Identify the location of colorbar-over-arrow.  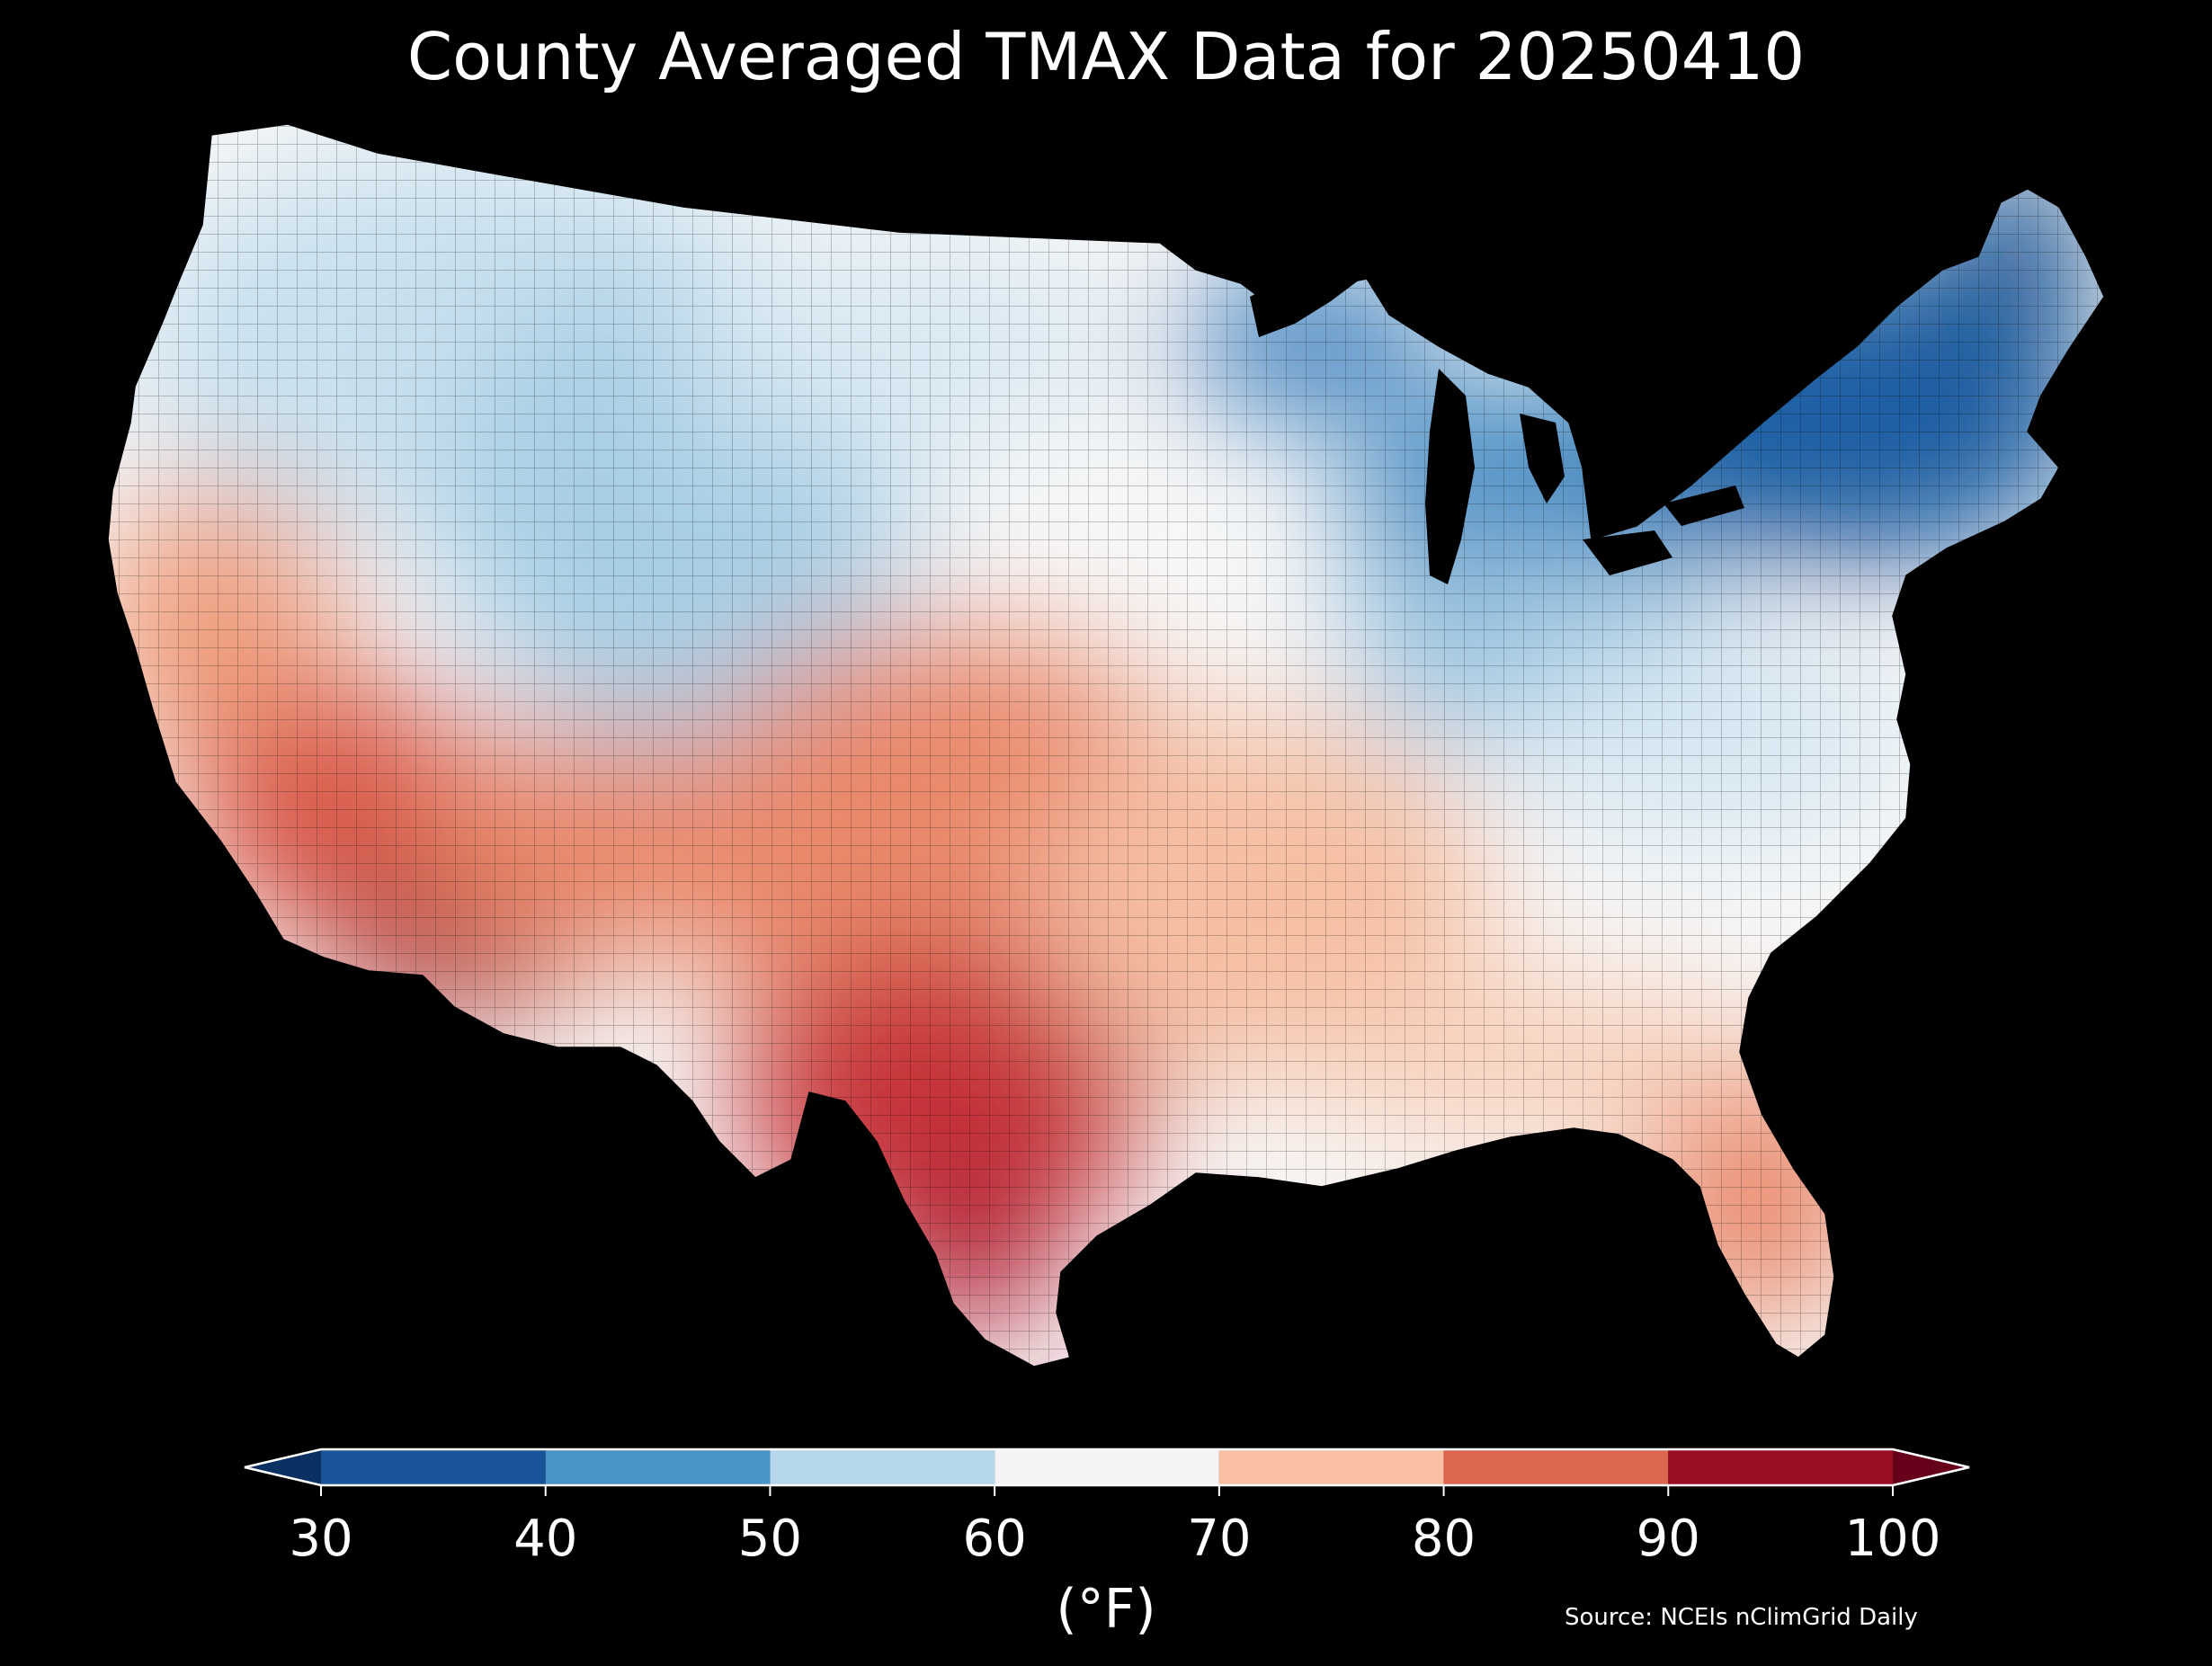
(1931, 1467).